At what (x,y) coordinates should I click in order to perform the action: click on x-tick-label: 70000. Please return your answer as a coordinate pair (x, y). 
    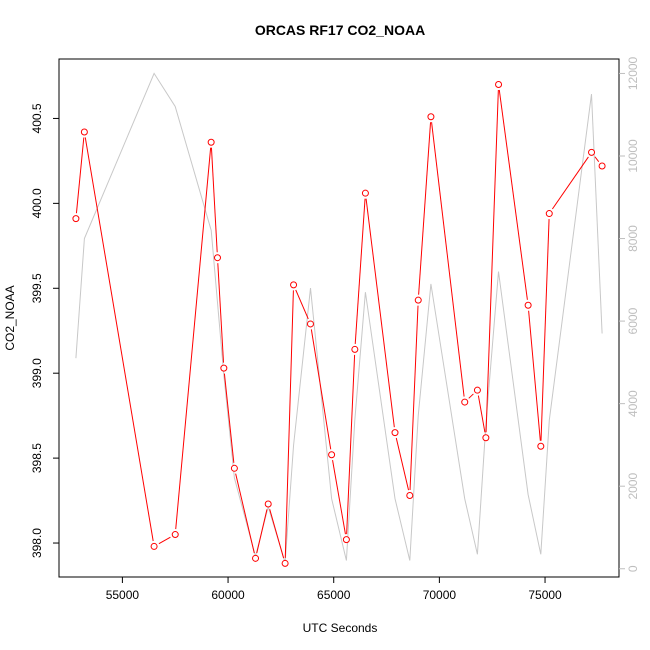
    Looking at the image, I should click on (440, 595).